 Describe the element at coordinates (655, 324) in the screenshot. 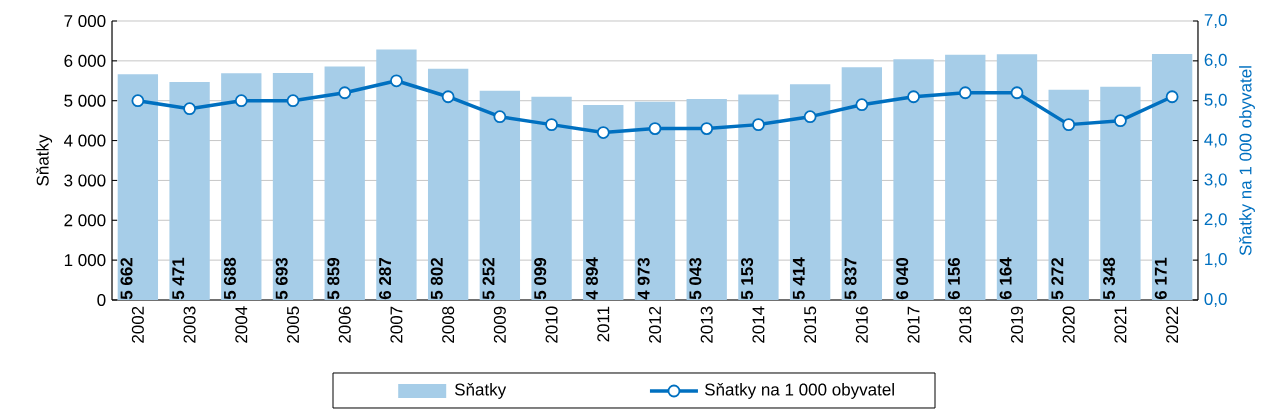

I see `x-tick-label: 2012` at that location.